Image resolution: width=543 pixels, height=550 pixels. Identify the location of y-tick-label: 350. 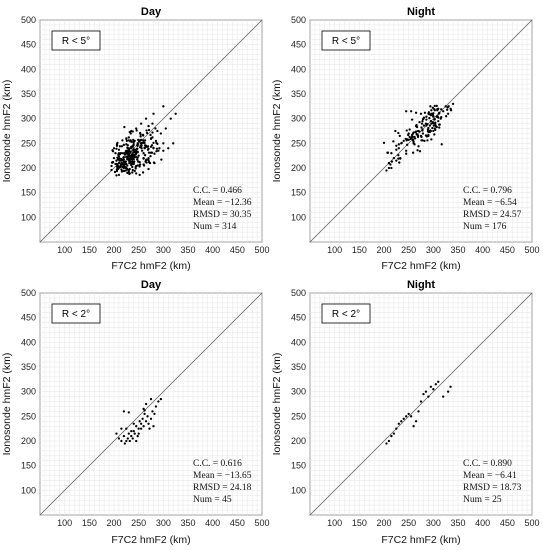
(298, 367).